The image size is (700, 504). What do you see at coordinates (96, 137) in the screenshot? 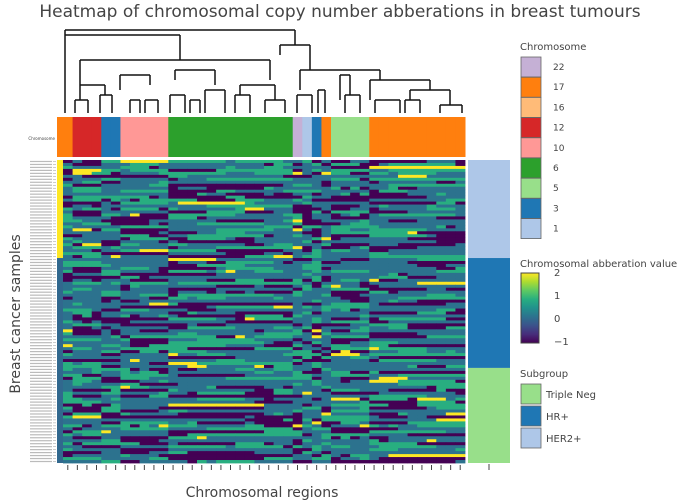
I see `chromosome-annotation-cell` at bounding box center [96, 137].